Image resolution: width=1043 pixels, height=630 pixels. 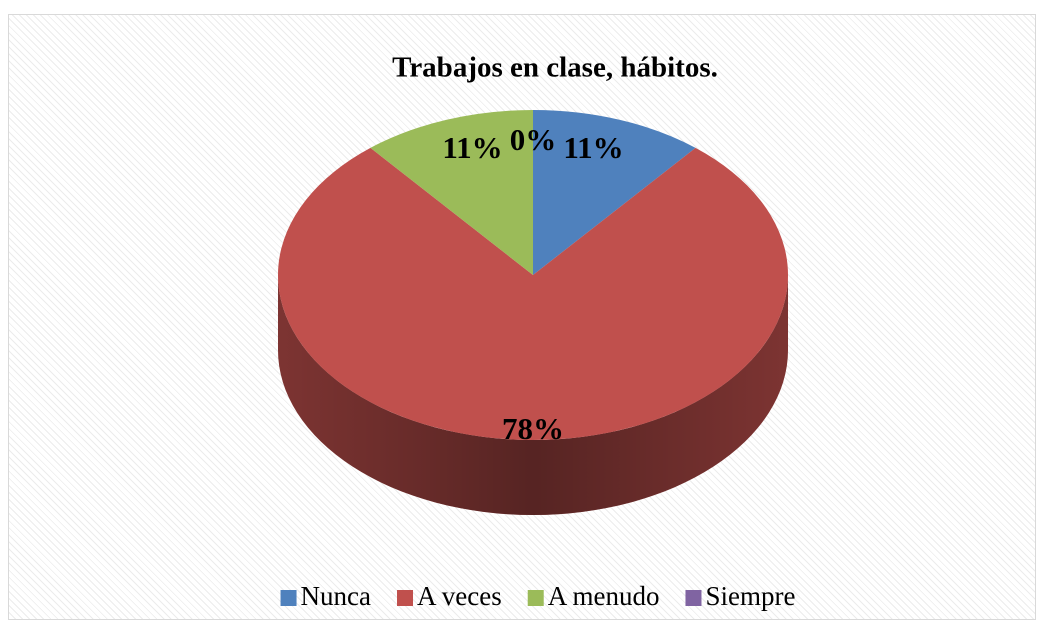 I want to click on data-label: 0%, so click(x=533, y=139).